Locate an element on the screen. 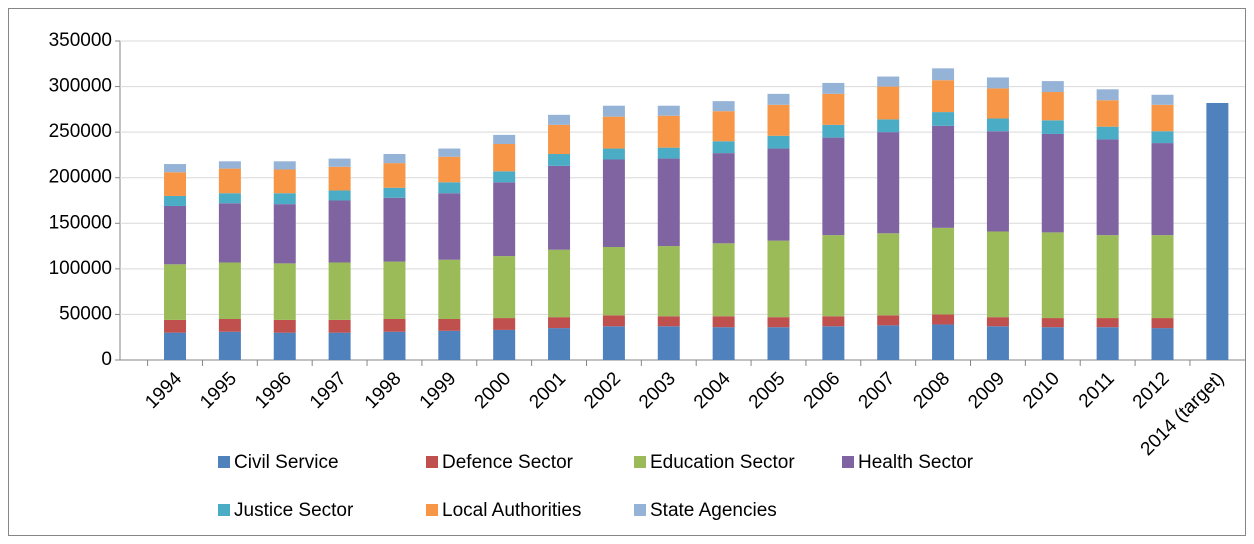 The height and width of the screenshot is (544, 1254). y-tick-label: 0 is located at coordinates (106, 359).